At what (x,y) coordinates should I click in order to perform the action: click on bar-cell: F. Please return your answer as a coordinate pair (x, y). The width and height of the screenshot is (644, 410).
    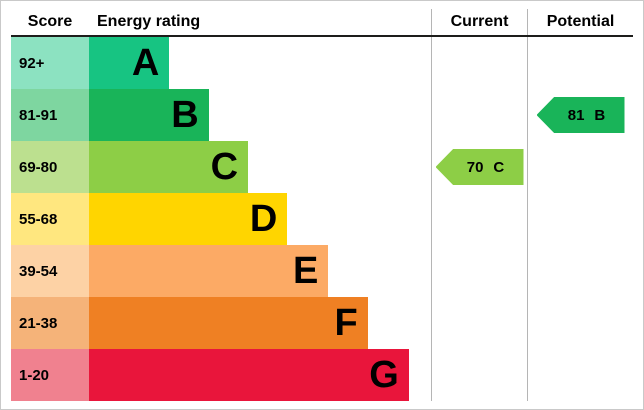
    Looking at the image, I should click on (260, 323).